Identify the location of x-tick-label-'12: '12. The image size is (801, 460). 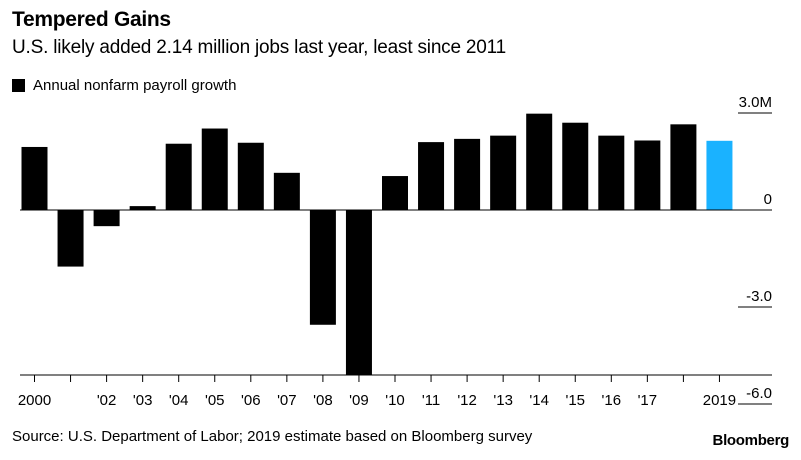
(467, 400).